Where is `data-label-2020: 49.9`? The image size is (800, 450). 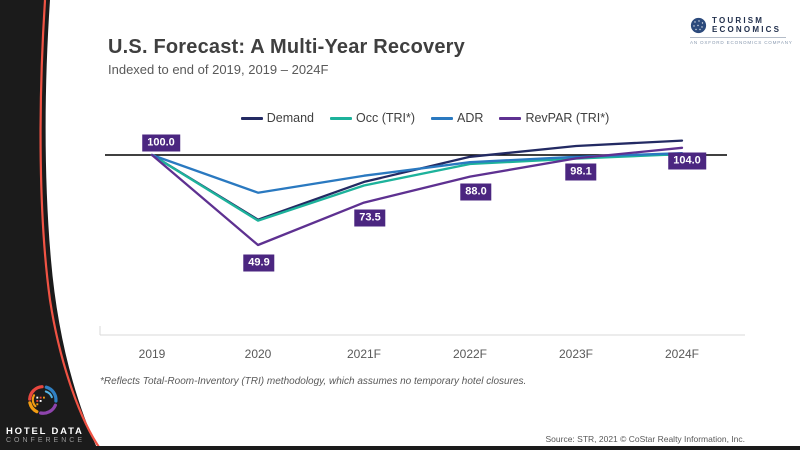
data-label-2020: 49.9 is located at coordinates (259, 263).